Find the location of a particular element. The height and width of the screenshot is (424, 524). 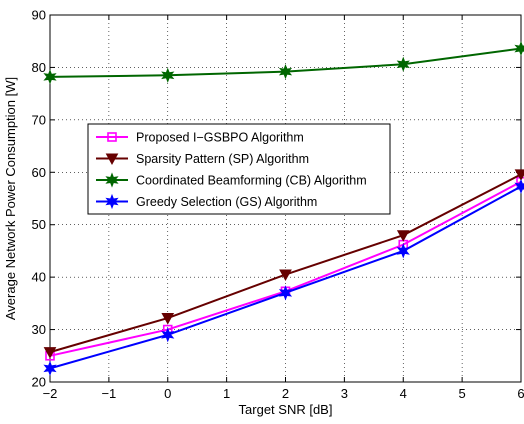

x-axis-label: Target SNR [dB] is located at coordinates (286, 409).